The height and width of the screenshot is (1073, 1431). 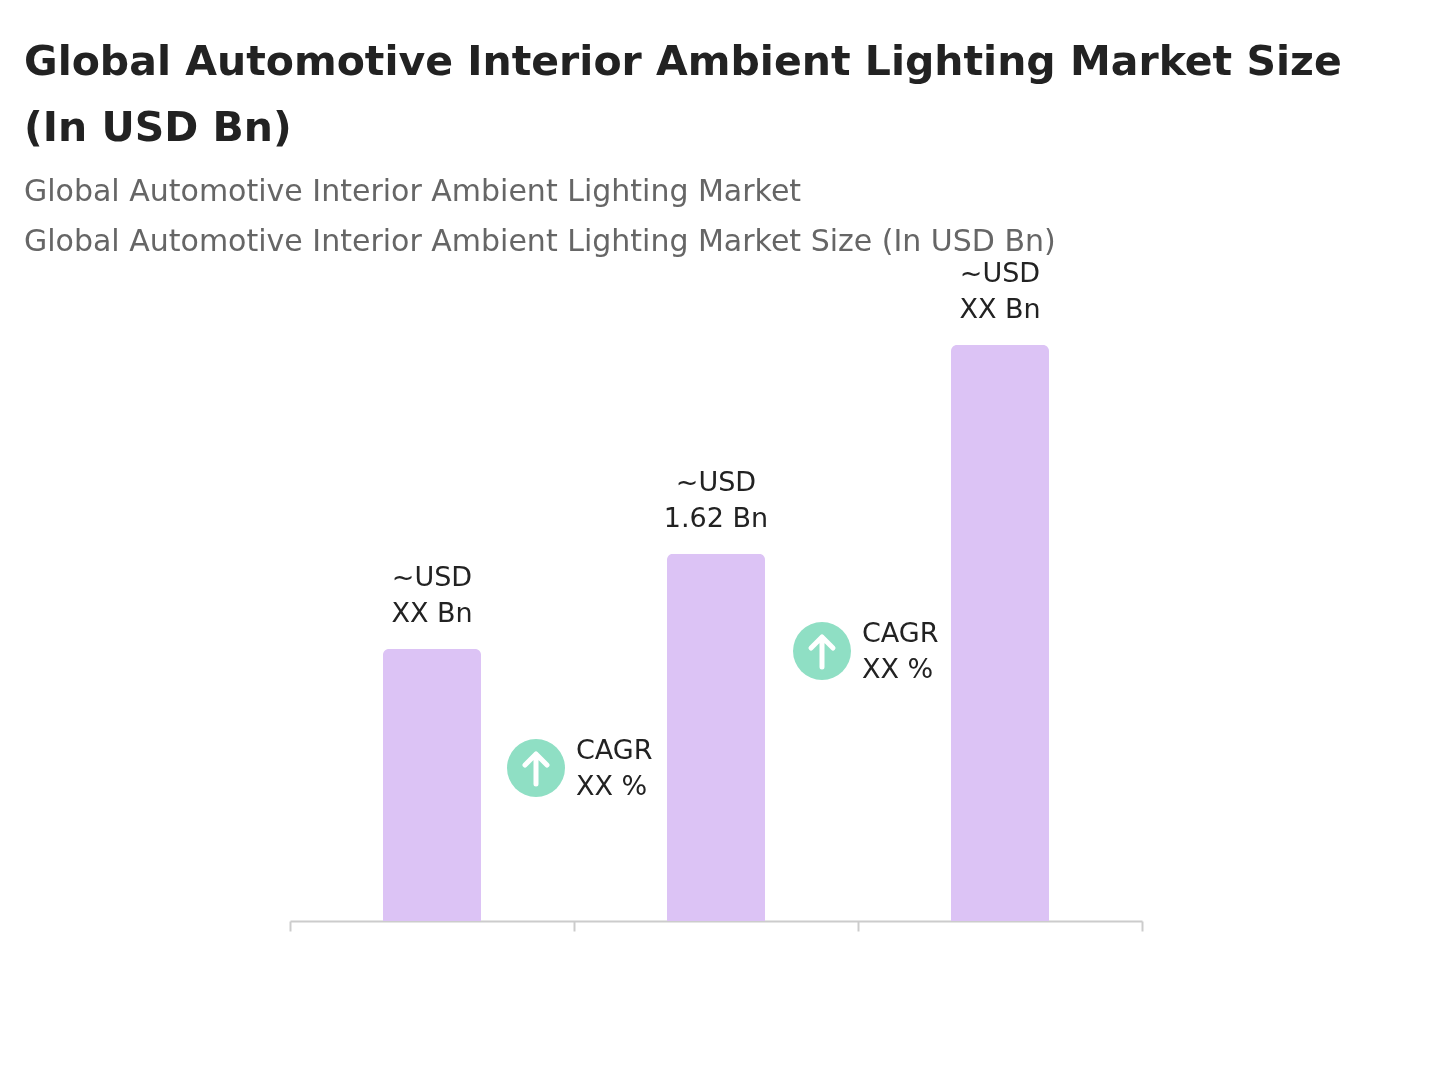 What do you see at coordinates (683, 94) in the screenshot?
I see `chart-title: Global Automotive Interior Ambient Lighting Market Size (In USD Bn)` at bounding box center [683, 94].